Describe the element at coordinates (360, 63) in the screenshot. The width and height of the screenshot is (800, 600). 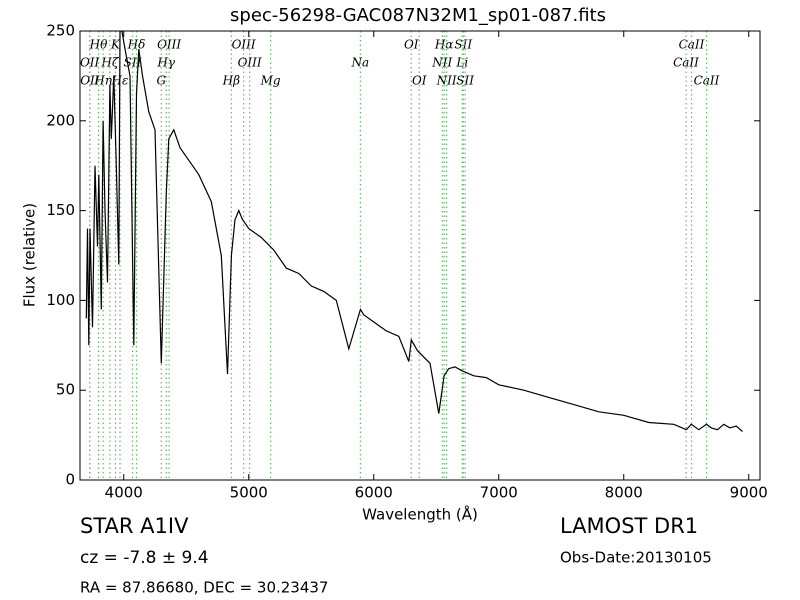
I see `spectral-line-label: Na` at that location.